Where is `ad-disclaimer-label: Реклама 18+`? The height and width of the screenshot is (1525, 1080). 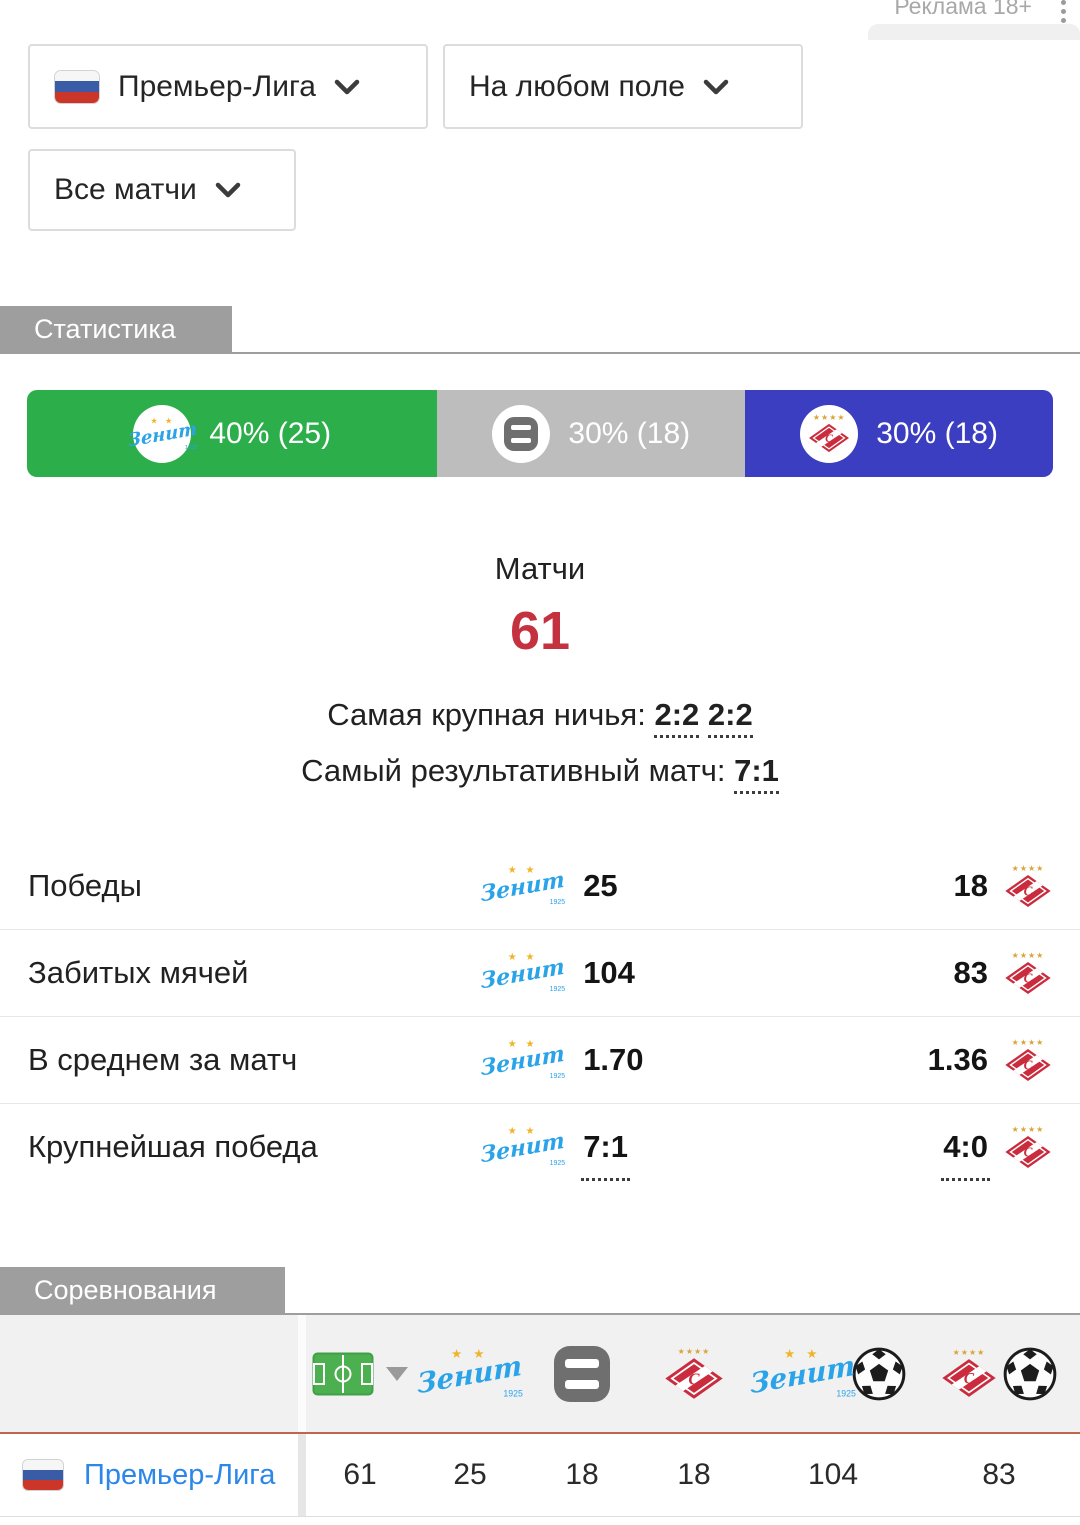 ad-disclaimer-label: Реклама 18+ is located at coordinates (963, 9).